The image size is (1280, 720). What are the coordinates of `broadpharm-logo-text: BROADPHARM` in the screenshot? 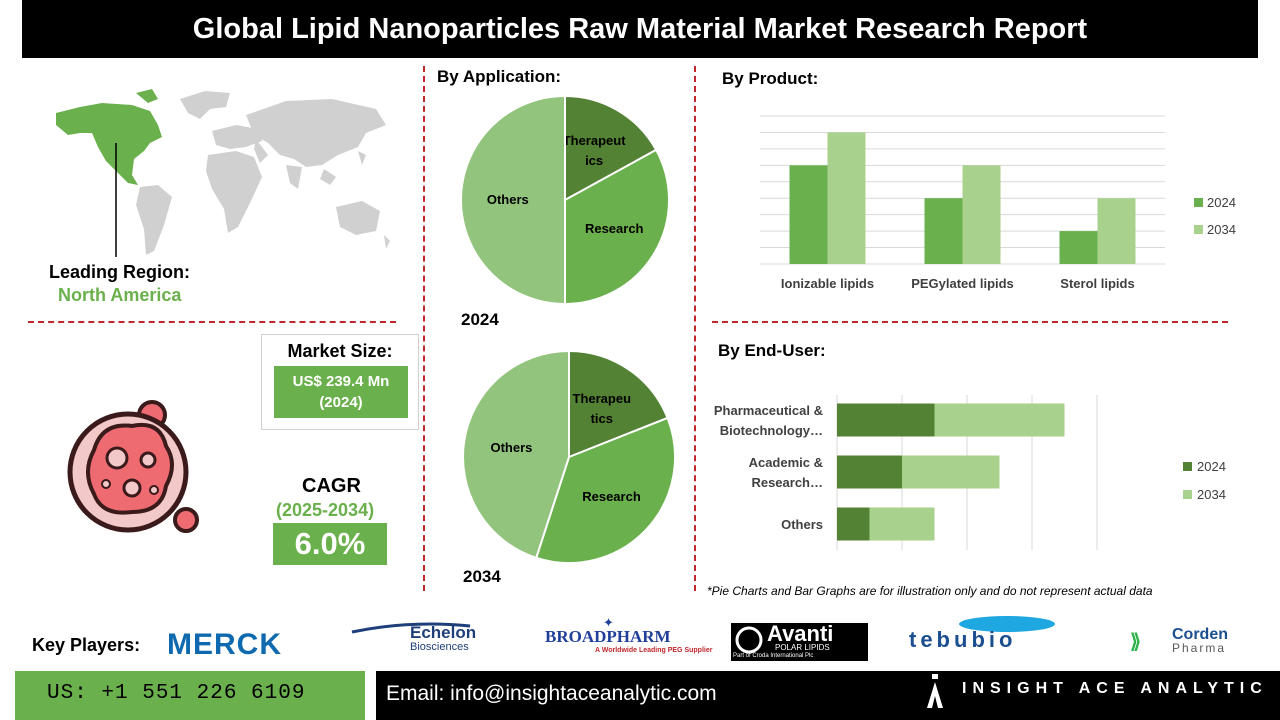 It's located at (608, 636).